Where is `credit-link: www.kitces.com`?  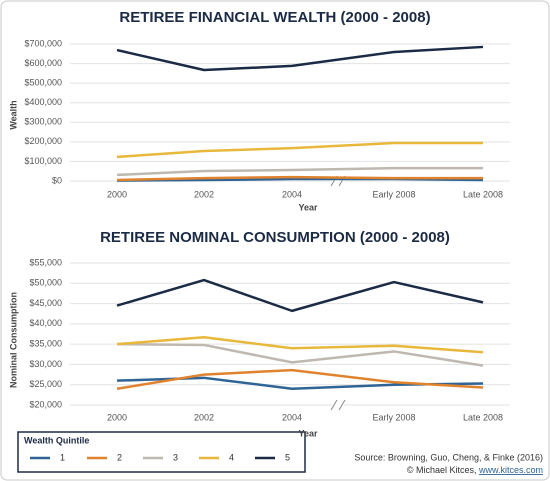 credit-link: www.kitces.com is located at coordinates (510, 470).